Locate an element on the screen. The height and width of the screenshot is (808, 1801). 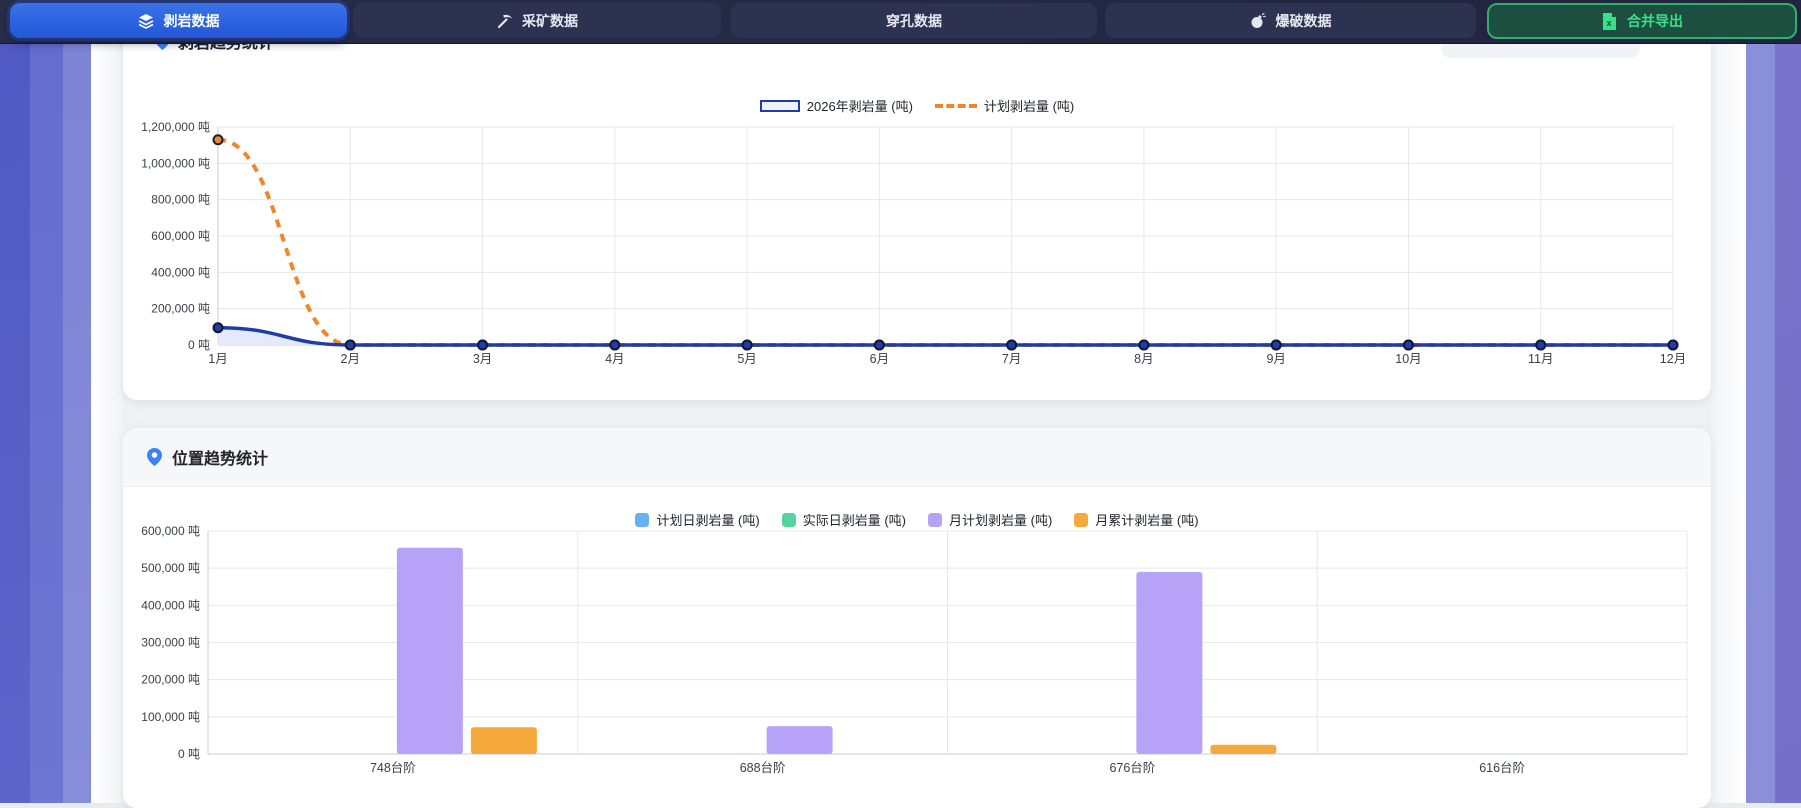
tab-label: 穿孔数据 is located at coordinates (914, 20).